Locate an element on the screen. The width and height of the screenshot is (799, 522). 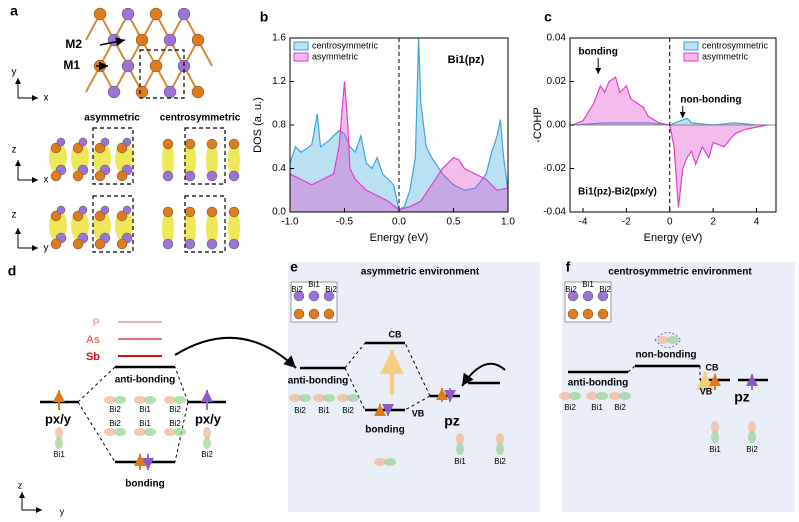
label: x is located at coordinates (46, 98).